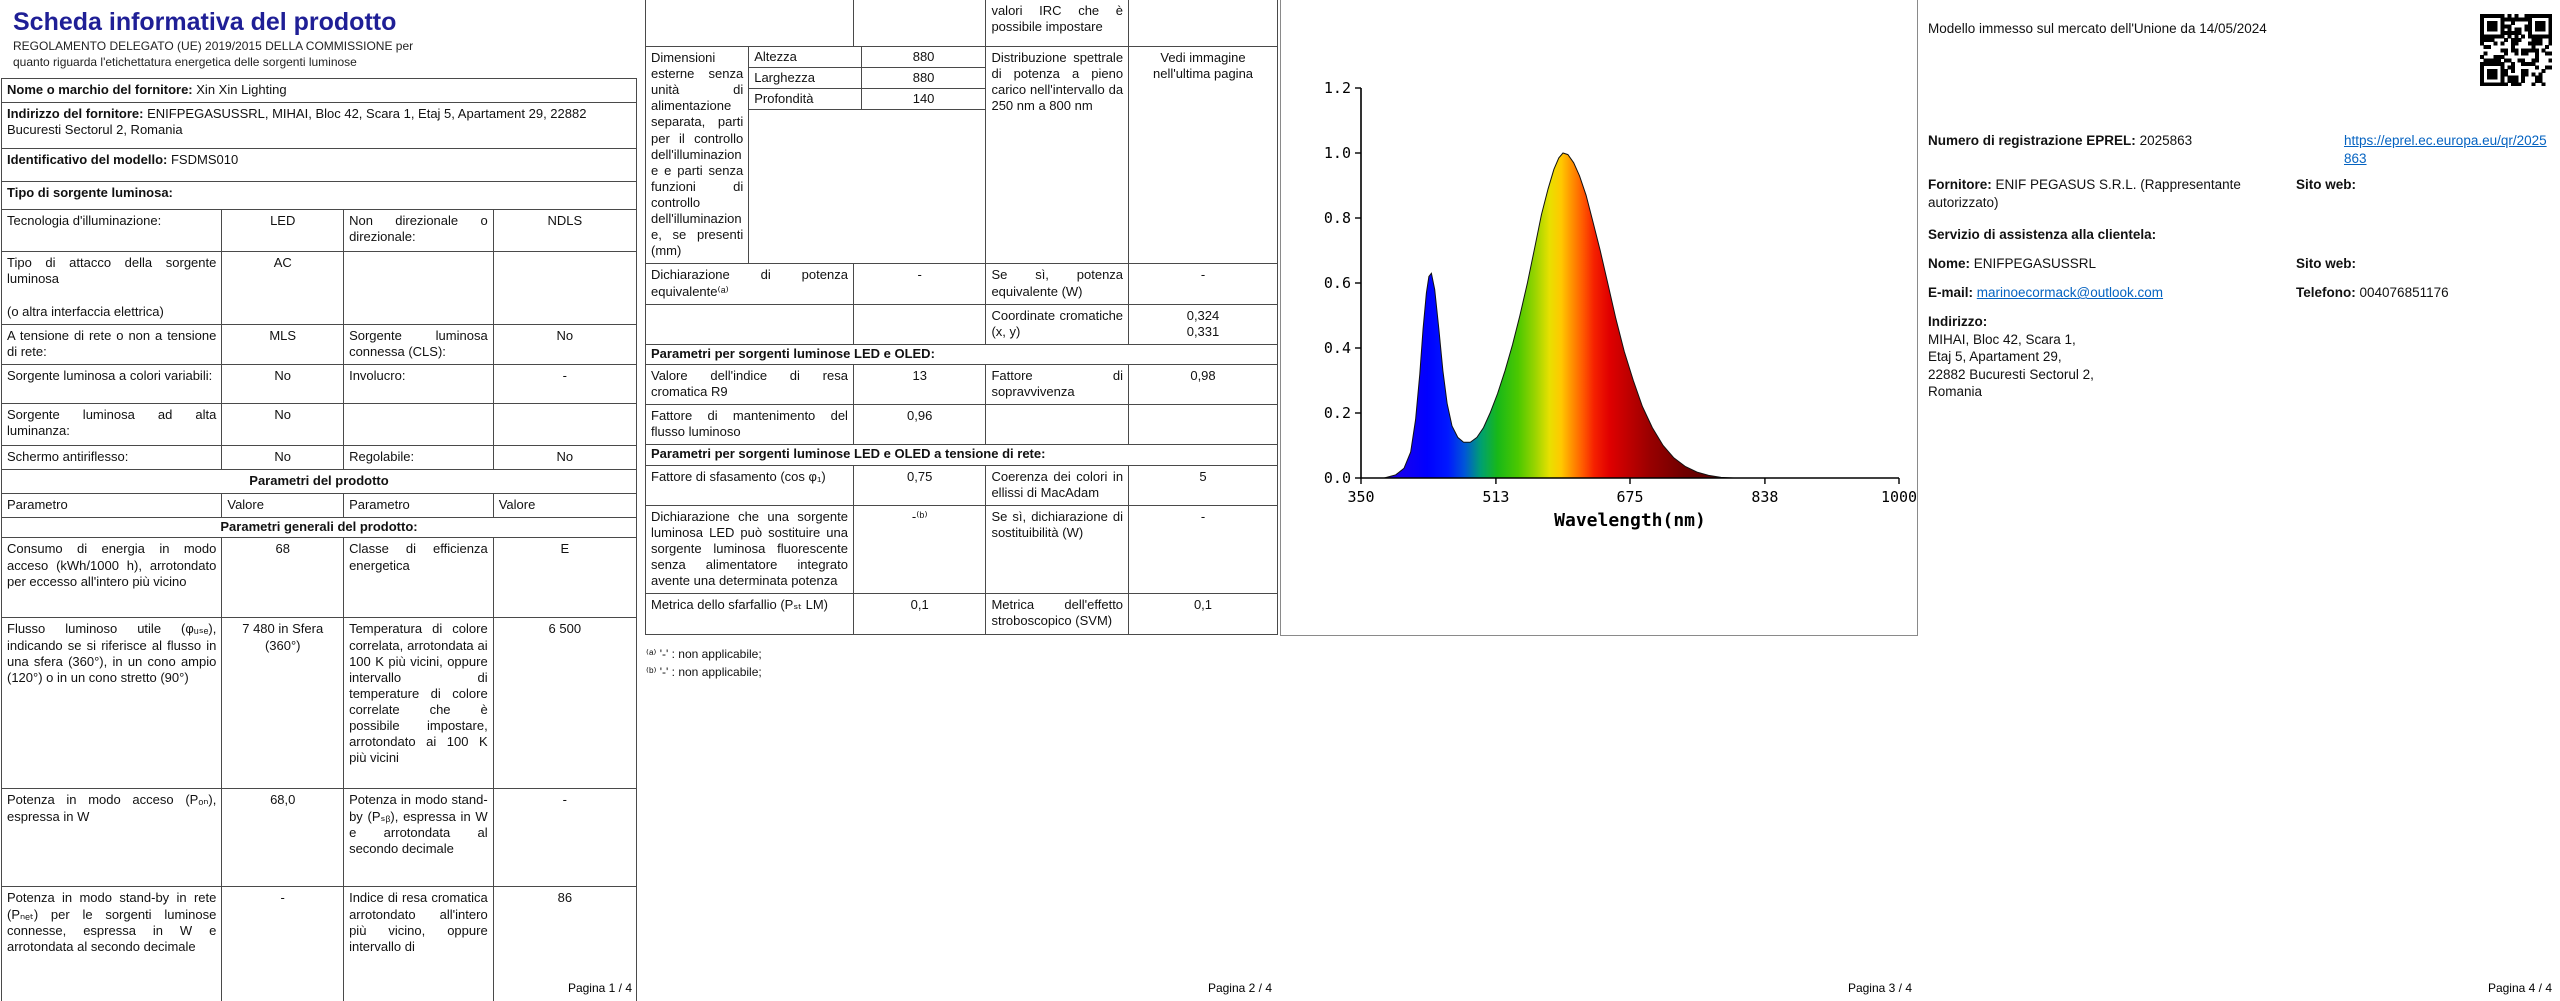 This screenshot has width=2560, height=1001. I want to click on svg-text: 838, so click(1764, 497).